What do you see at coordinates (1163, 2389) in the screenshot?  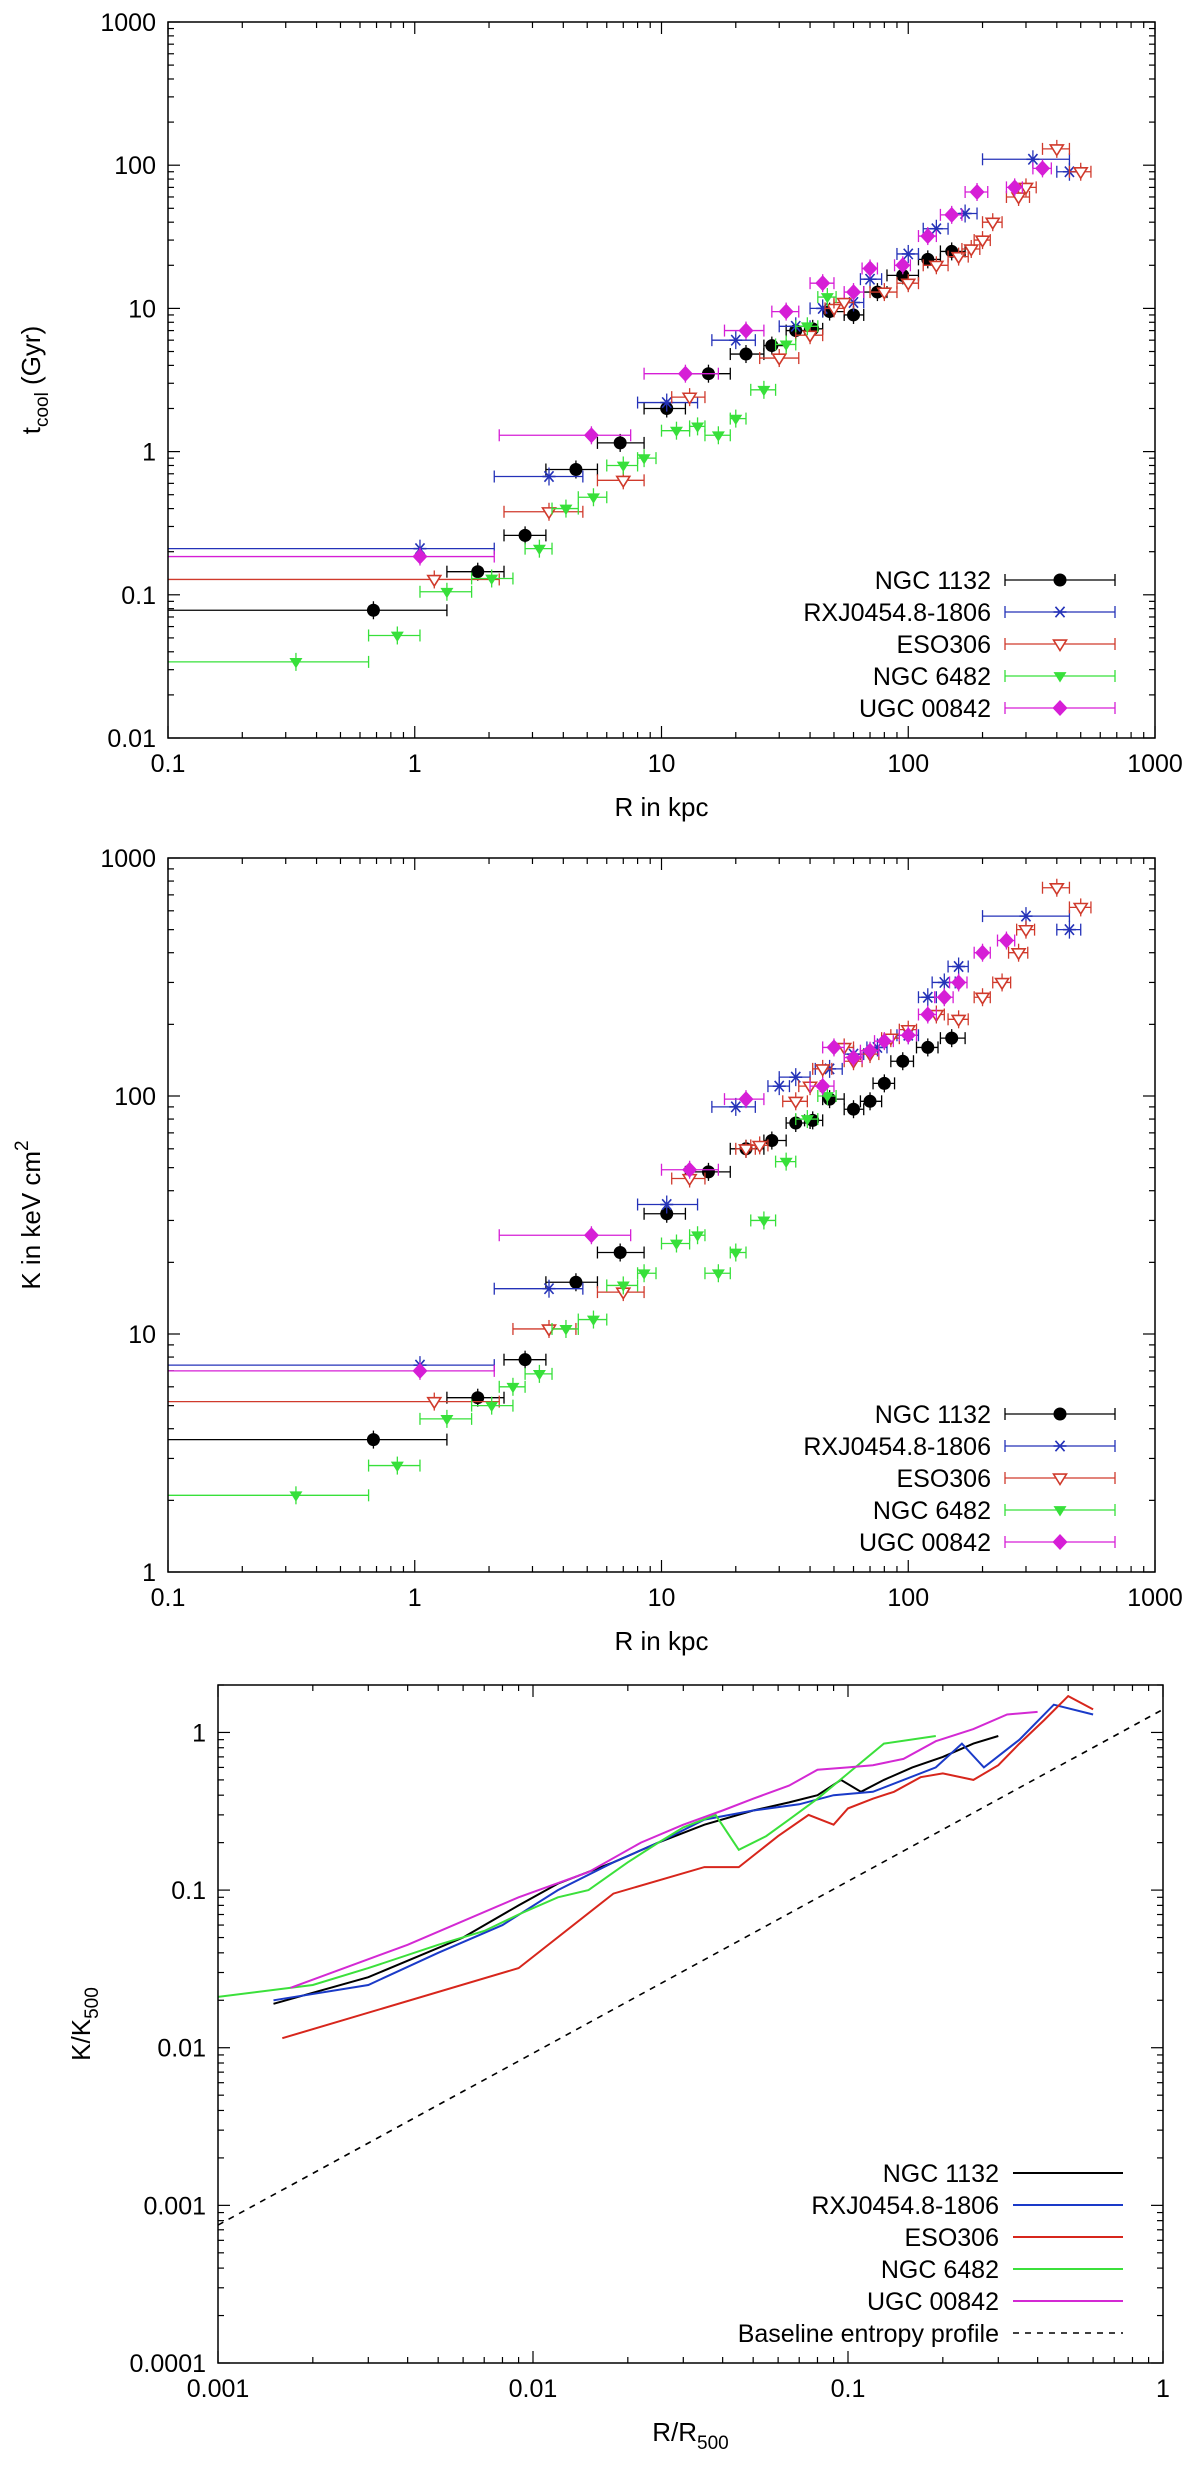 I see `x-tick-label: 1` at bounding box center [1163, 2389].